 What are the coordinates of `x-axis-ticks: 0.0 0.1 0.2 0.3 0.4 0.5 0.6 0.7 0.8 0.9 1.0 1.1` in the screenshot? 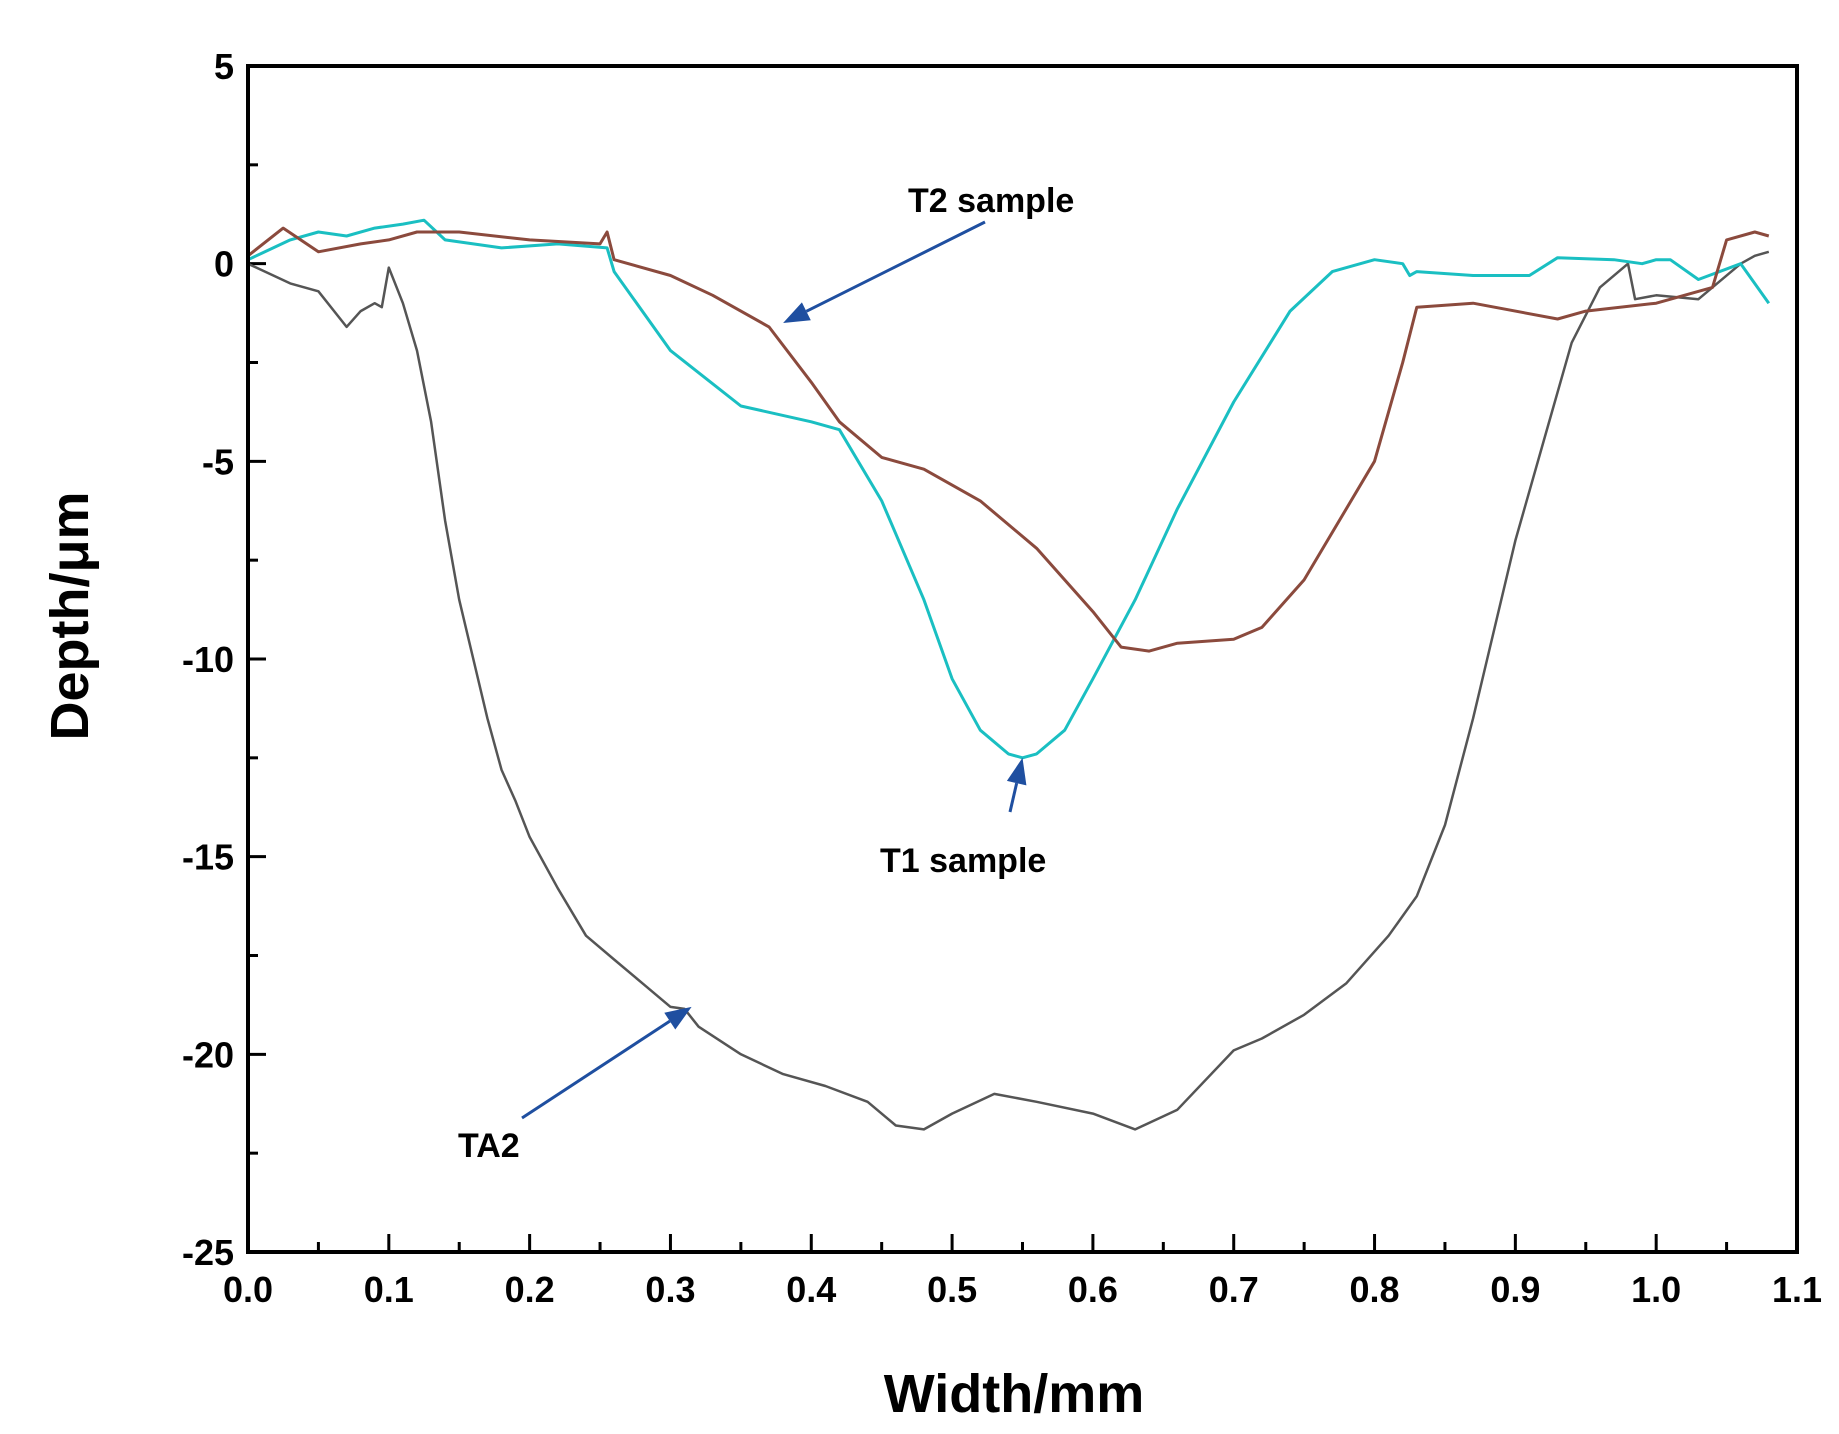 It's located at (1022, 1272).